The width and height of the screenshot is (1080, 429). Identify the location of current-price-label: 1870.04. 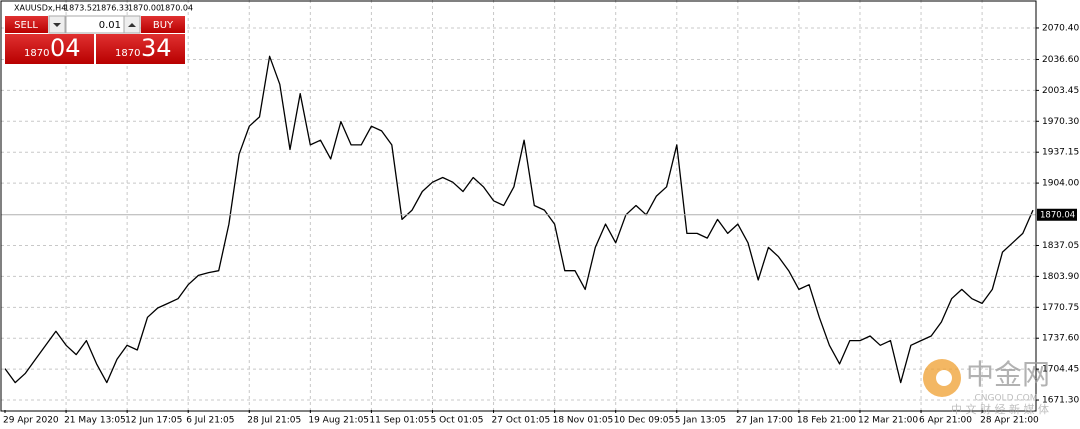
(1057, 215).